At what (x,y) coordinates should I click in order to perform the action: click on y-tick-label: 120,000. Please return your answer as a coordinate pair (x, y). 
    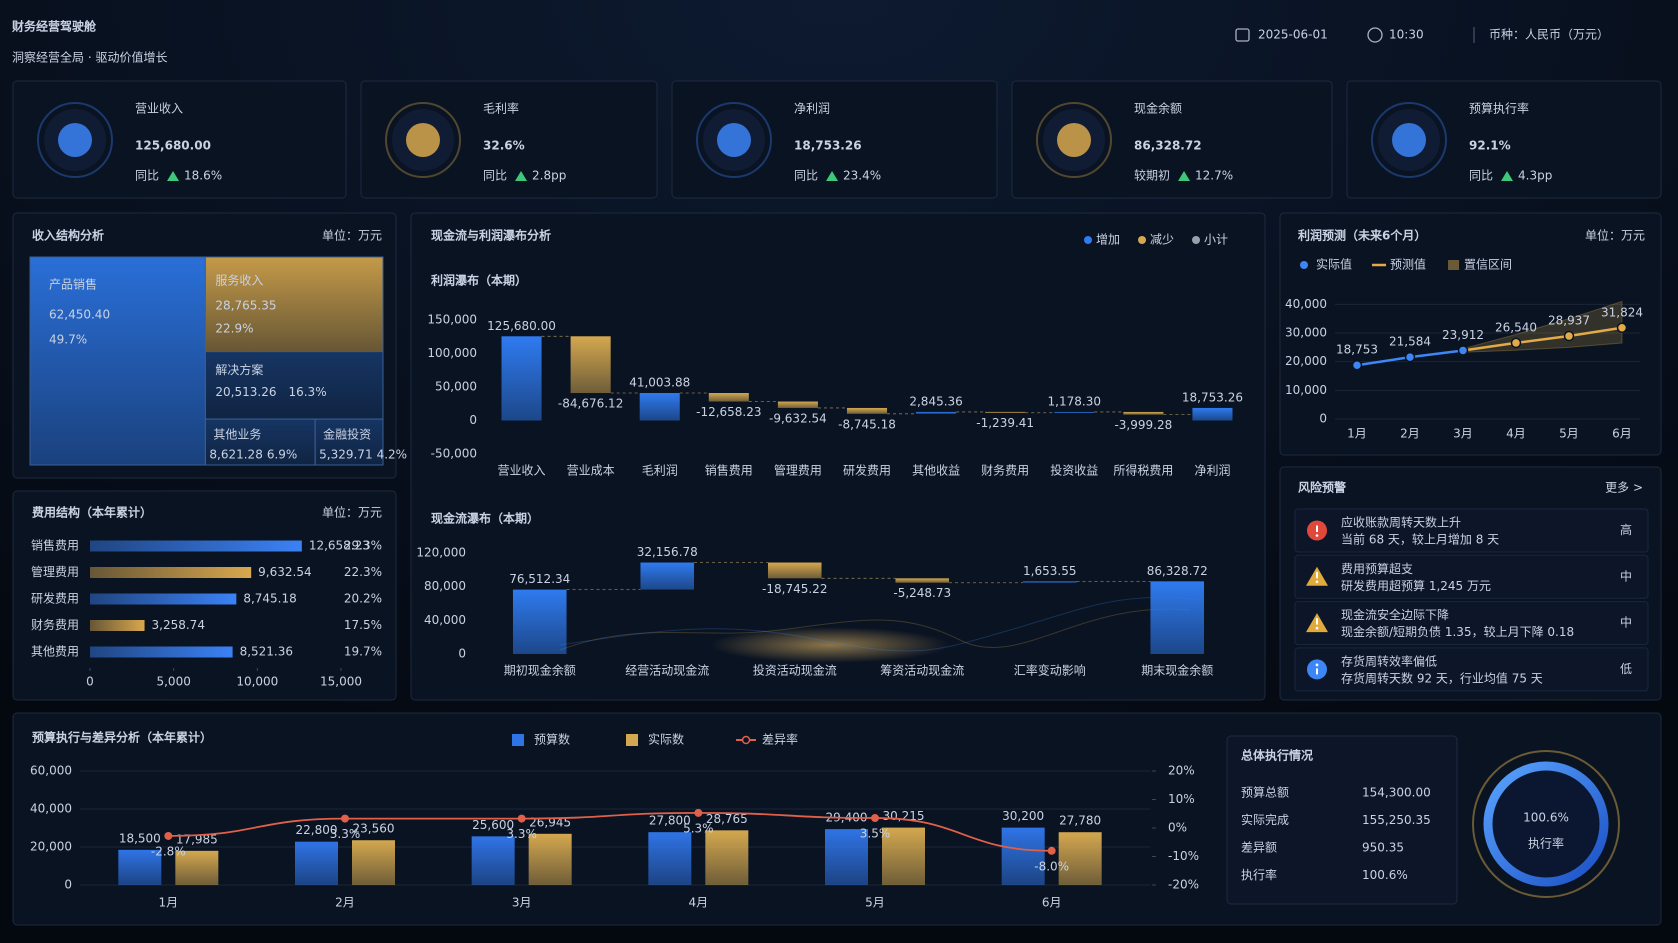
    Looking at the image, I should click on (441, 553).